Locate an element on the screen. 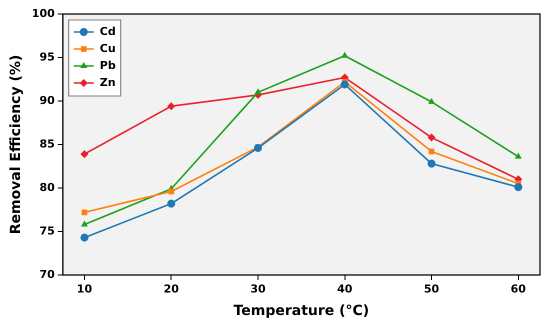 This screenshot has width=550, height=326. x-tick-label: 50 is located at coordinates (432, 289).